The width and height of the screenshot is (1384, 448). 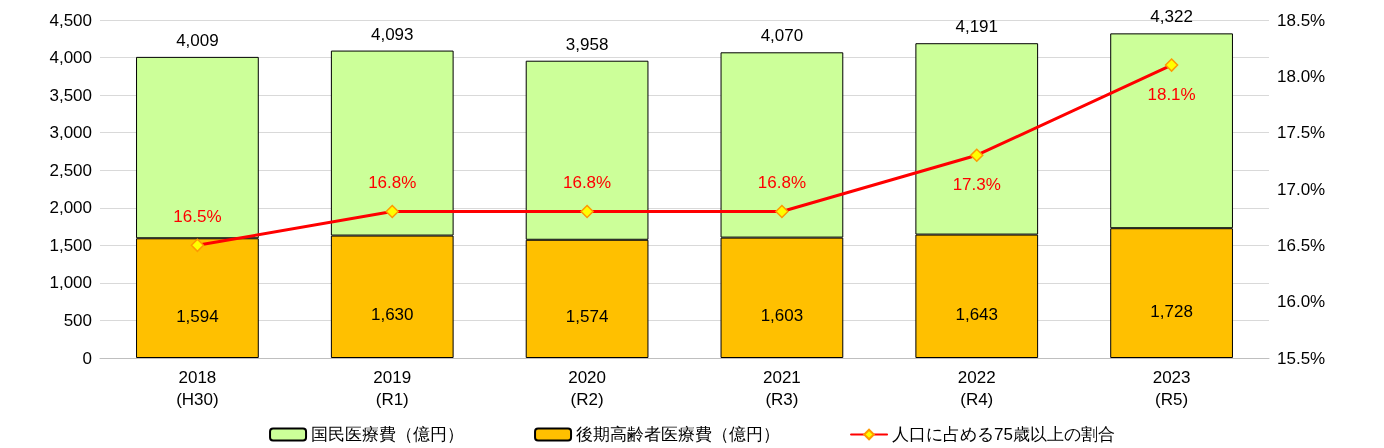 What do you see at coordinates (392, 388) in the screenshot?
I see `x-tick-label: 2019 (R1)` at bounding box center [392, 388].